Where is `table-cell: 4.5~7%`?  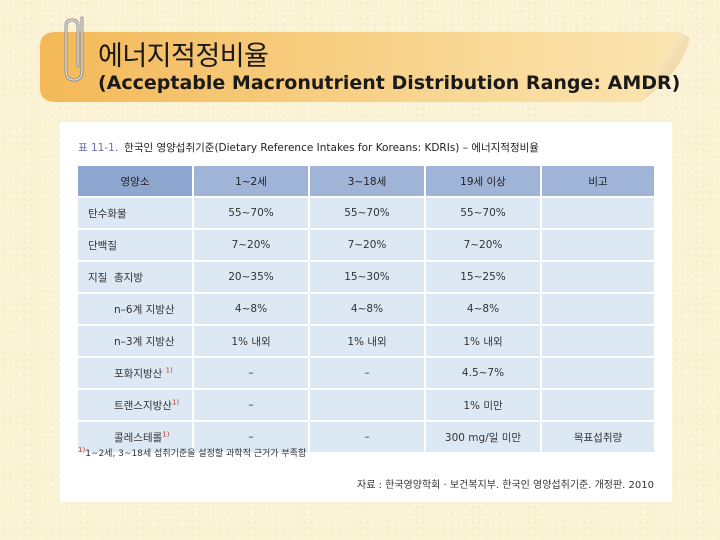
table-cell: 4.5~7% is located at coordinates (484, 374).